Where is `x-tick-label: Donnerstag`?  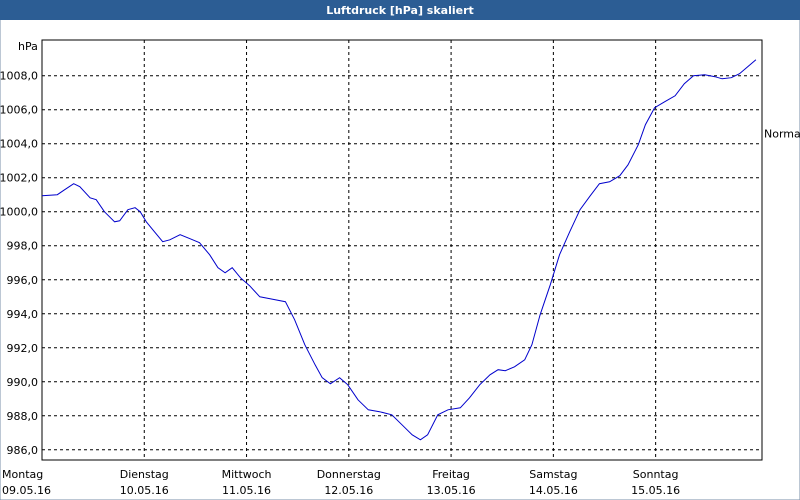 x-tick-label: Donnerstag is located at coordinates (349, 474).